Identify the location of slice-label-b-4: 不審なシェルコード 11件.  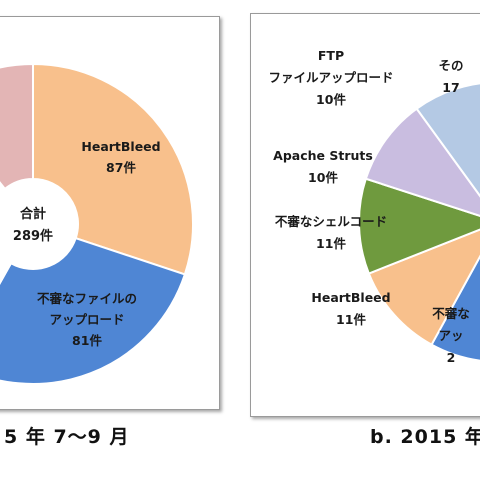
(331, 232).